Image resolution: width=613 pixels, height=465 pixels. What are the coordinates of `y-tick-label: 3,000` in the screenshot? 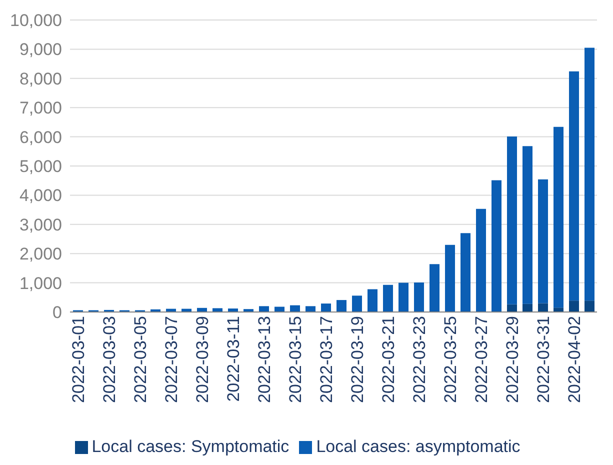 It's located at (40, 224).